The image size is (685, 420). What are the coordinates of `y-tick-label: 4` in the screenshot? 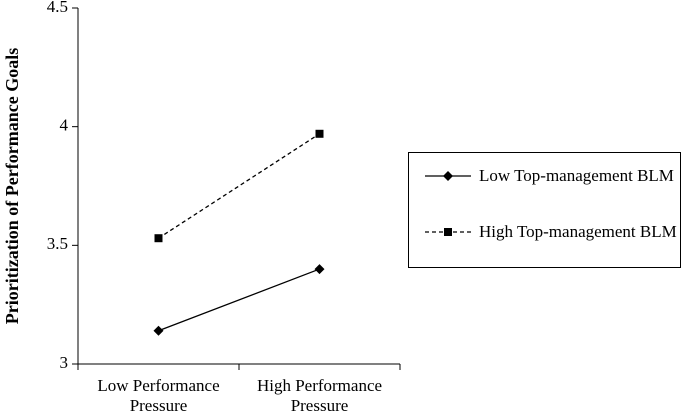 It's located at (64, 125).